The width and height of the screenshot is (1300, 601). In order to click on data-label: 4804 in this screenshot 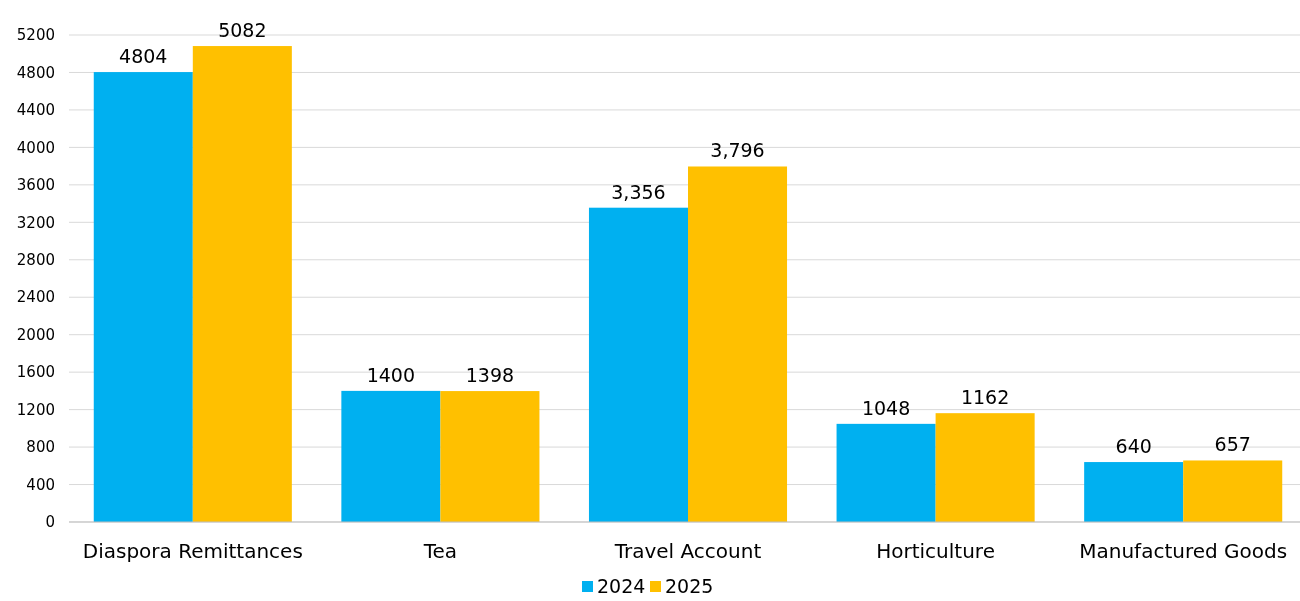, I will do `click(143, 56)`.